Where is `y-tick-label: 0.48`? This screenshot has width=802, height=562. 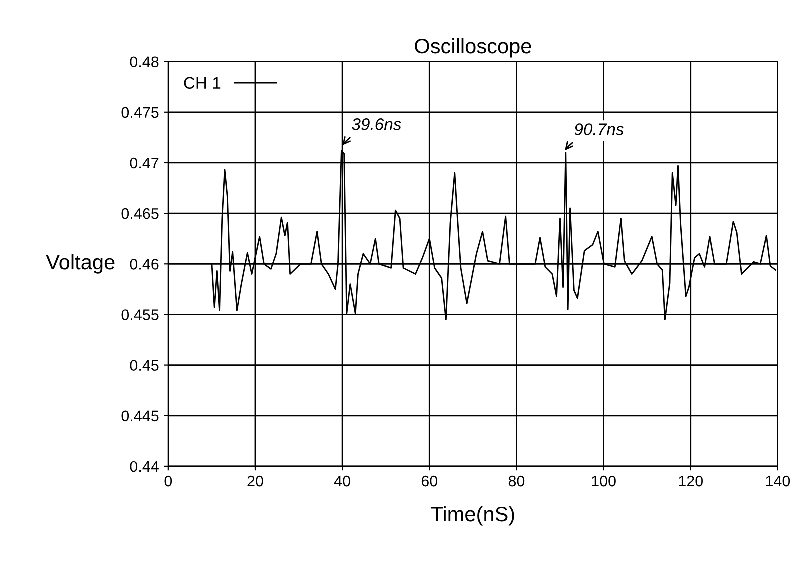
y-tick-label: 0.48 is located at coordinates (144, 62).